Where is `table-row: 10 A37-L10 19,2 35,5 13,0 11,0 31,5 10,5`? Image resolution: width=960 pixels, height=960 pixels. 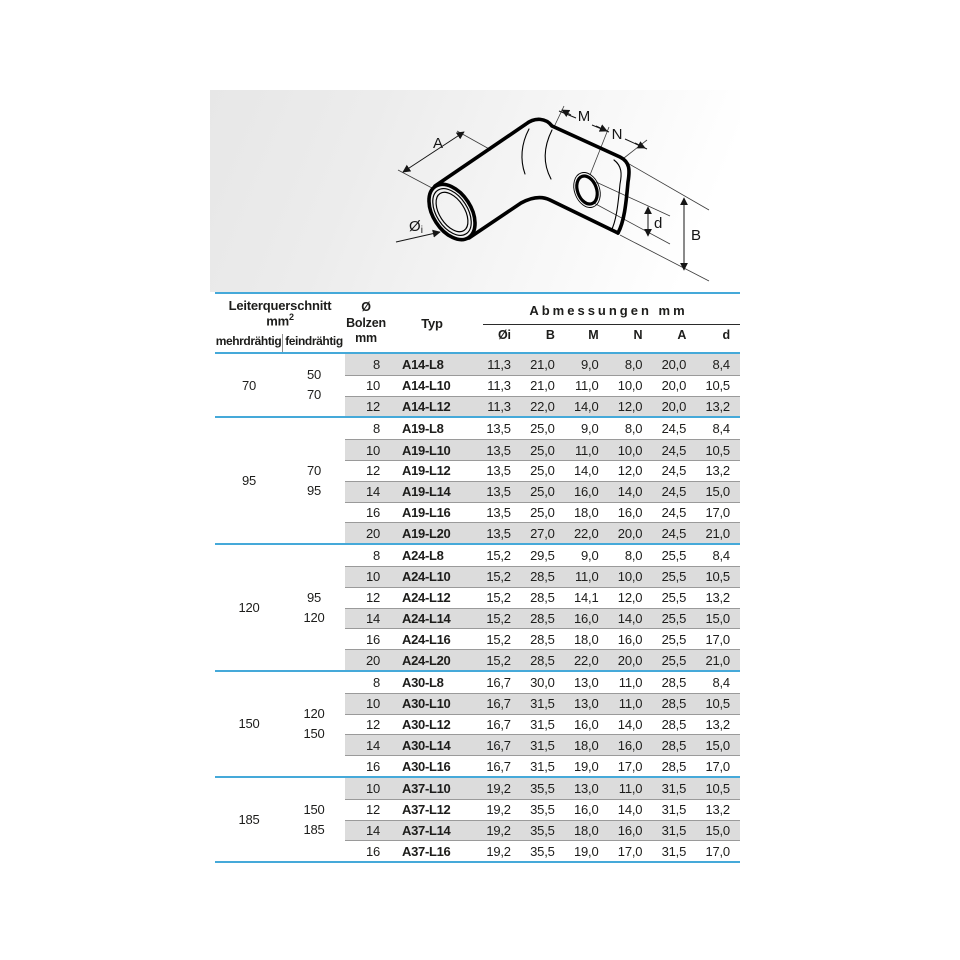
table-row: 10 A37-L10 19,2 35,5 13,0 11,0 31,5 10,5 is located at coordinates (542, 788).